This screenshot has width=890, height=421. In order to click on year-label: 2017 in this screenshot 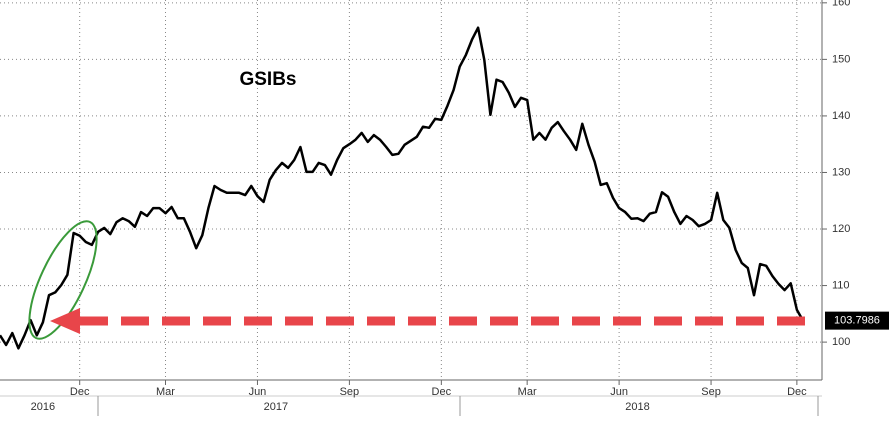, I will do `click(276, 407)`.